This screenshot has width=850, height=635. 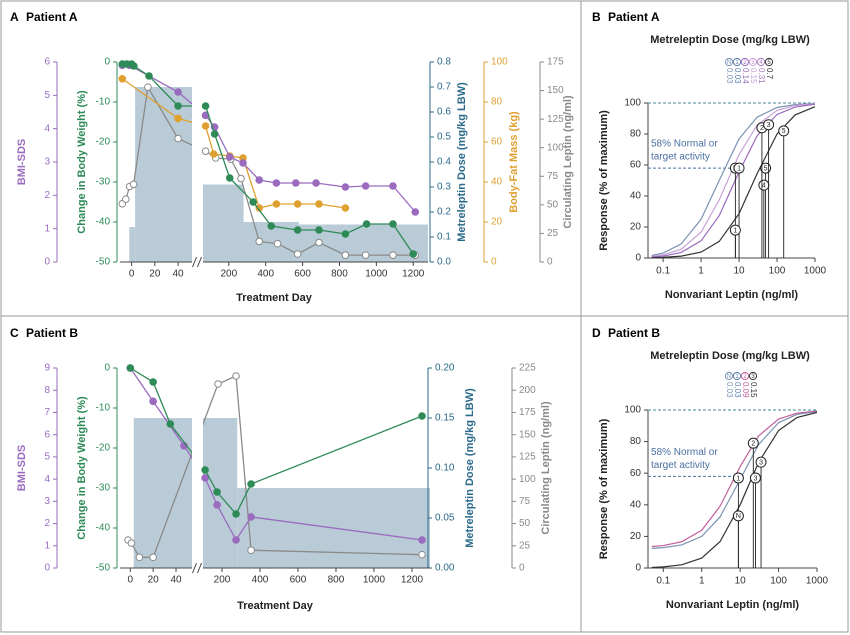 What do you see at coordinates (14, 17) in the screenshot?
I see `panel-letter: A` at bounding box center [14, 17].